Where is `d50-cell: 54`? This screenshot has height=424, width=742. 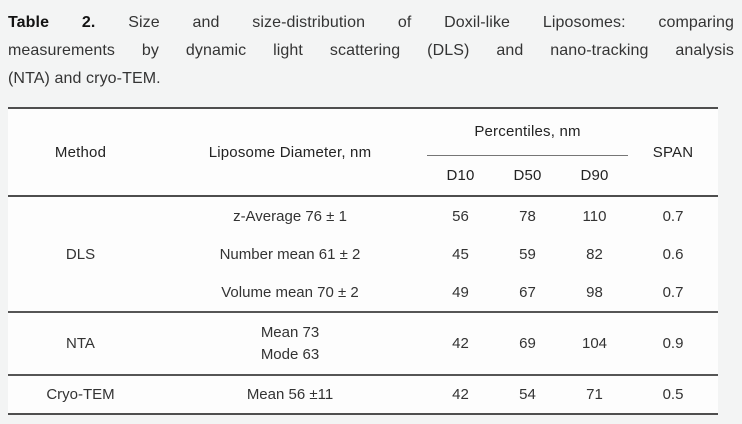
d50-cell: 54 is located at coordinates (527, 394).